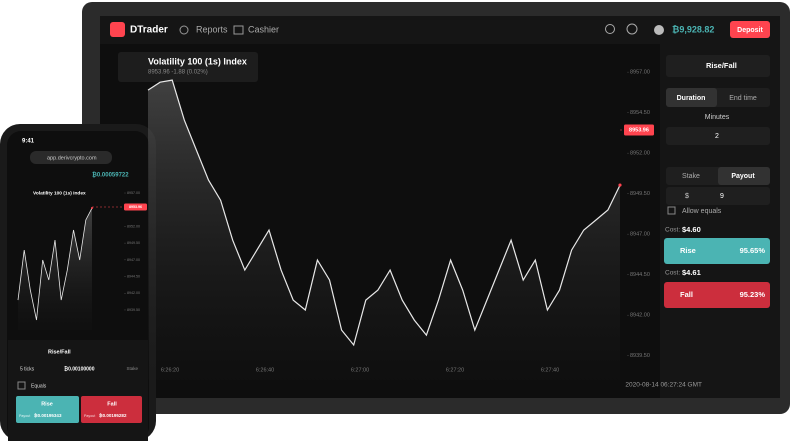 Image resolution: width=800 pixels, height=441 pixels. Describe the element at coordinates (59, 193) in the screenshot. I see `phone-symbol-name: Volatility 100 (1s) Index` at that location.